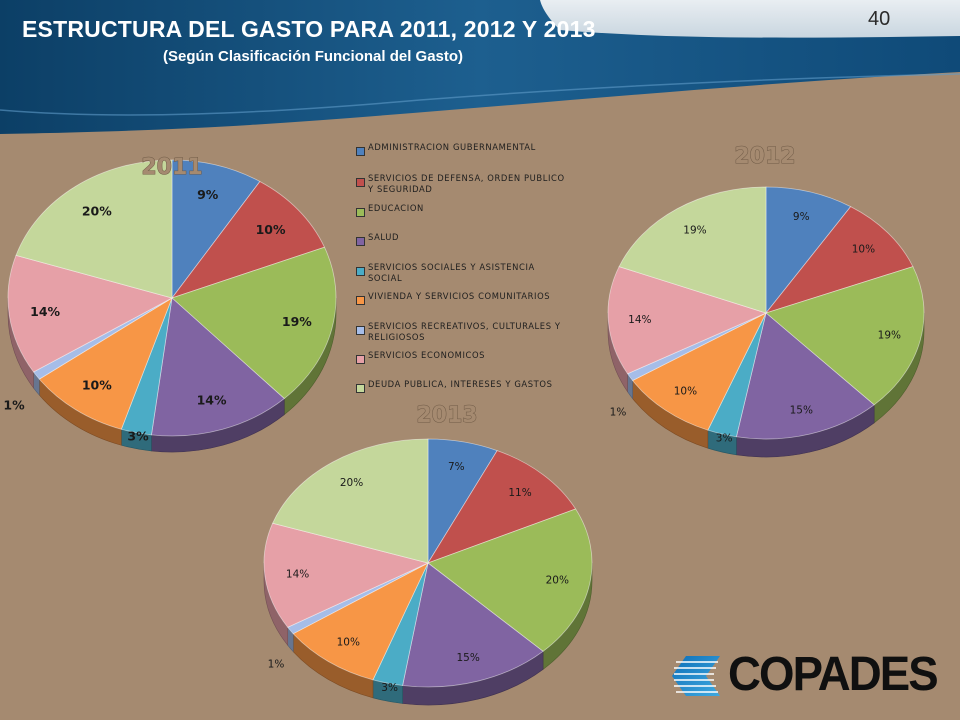 This screenshot has height=720, width=960. What do you see at coordinates (460, 384) in the screenshot?
I see `legend-label: DEUDA PUBLICA, INTERESES Y GASTOS` at bounding box center [460, 384].